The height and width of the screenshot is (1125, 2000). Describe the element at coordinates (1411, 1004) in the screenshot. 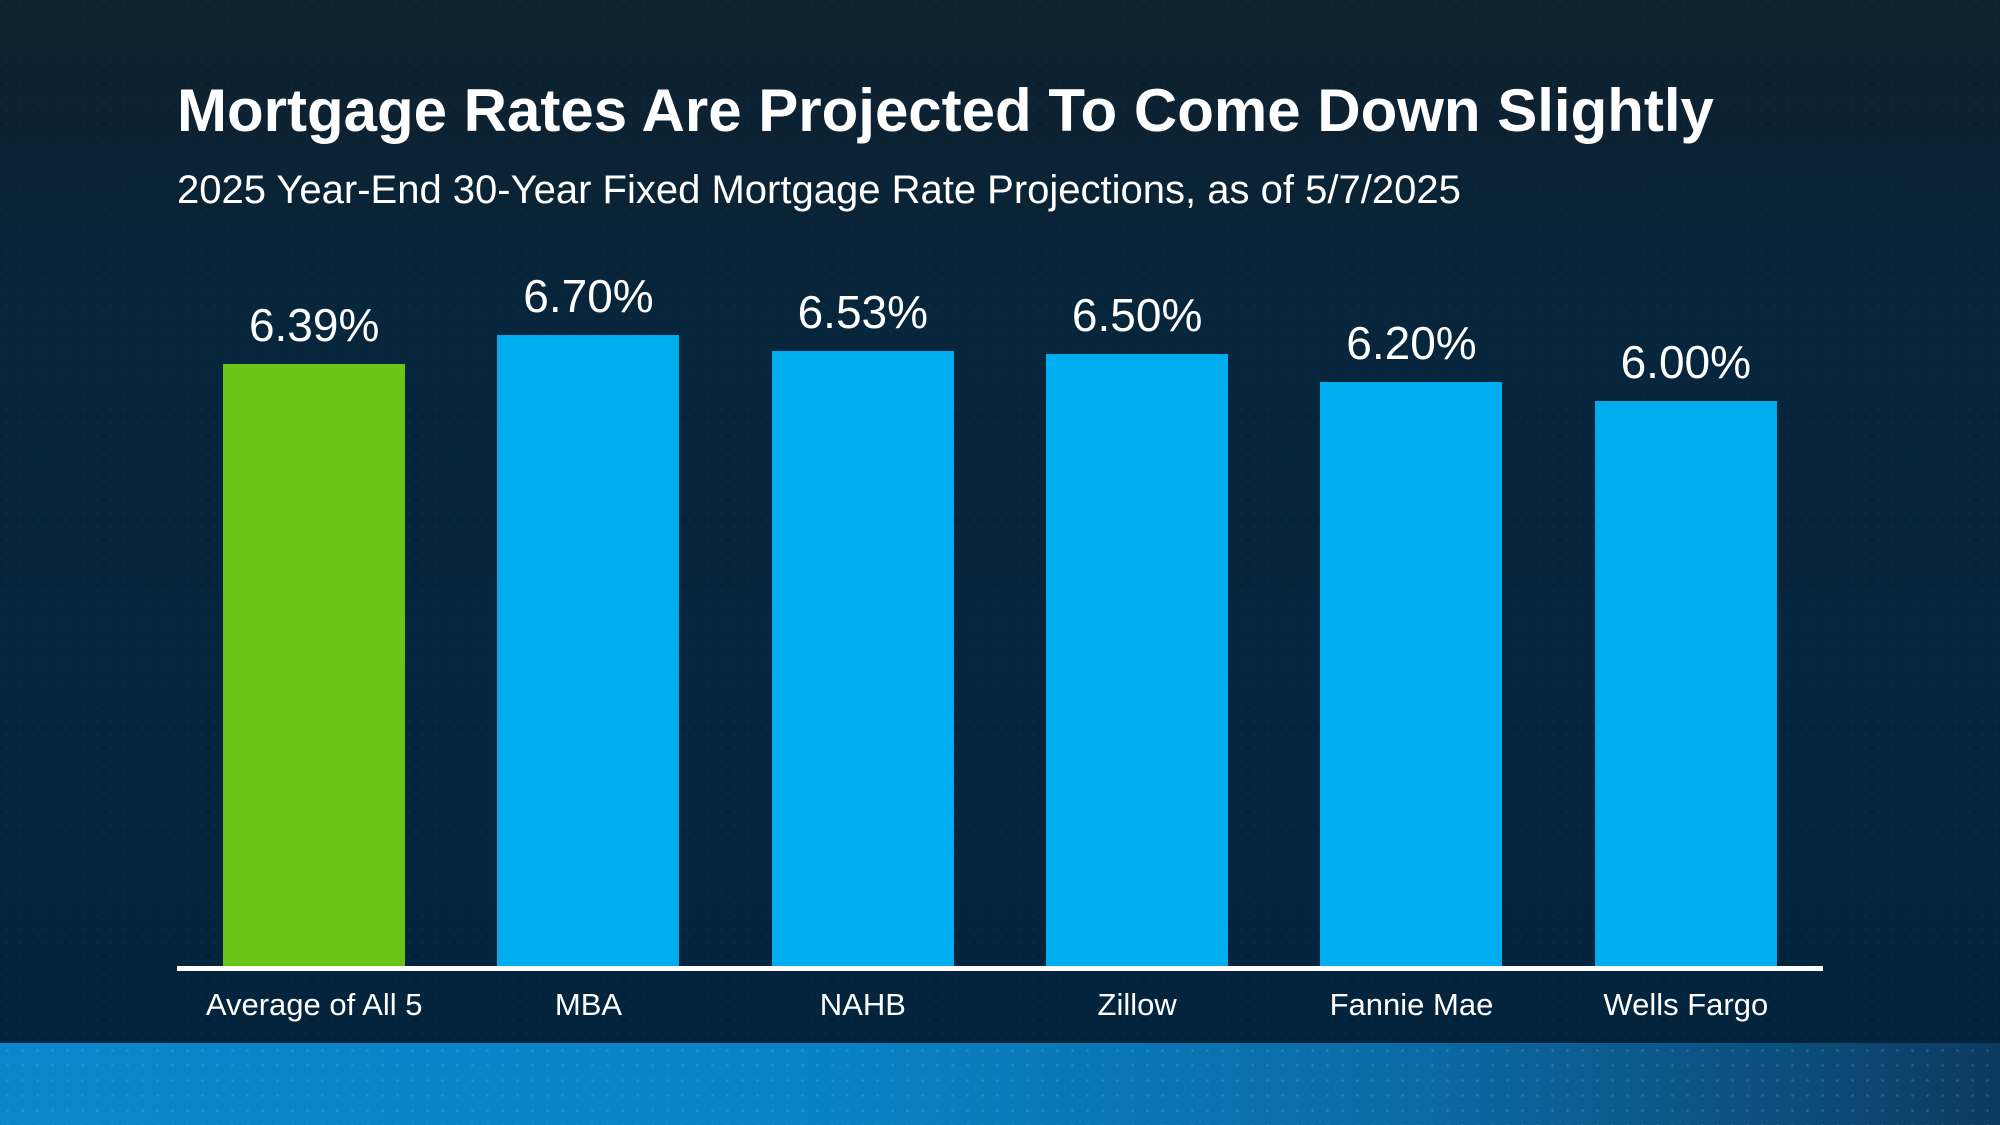

I see `category-label: Fannie Mae` at that location.